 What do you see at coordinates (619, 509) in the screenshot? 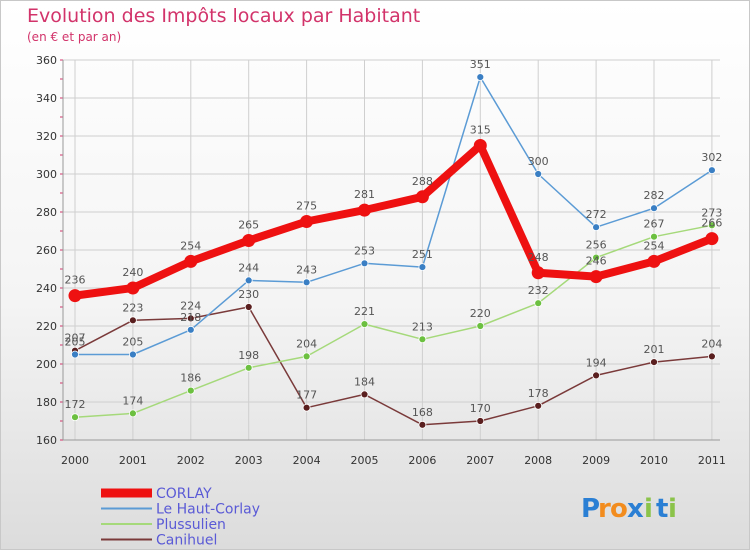
I see `logo-letter: o` at bounding box center [619, 509].